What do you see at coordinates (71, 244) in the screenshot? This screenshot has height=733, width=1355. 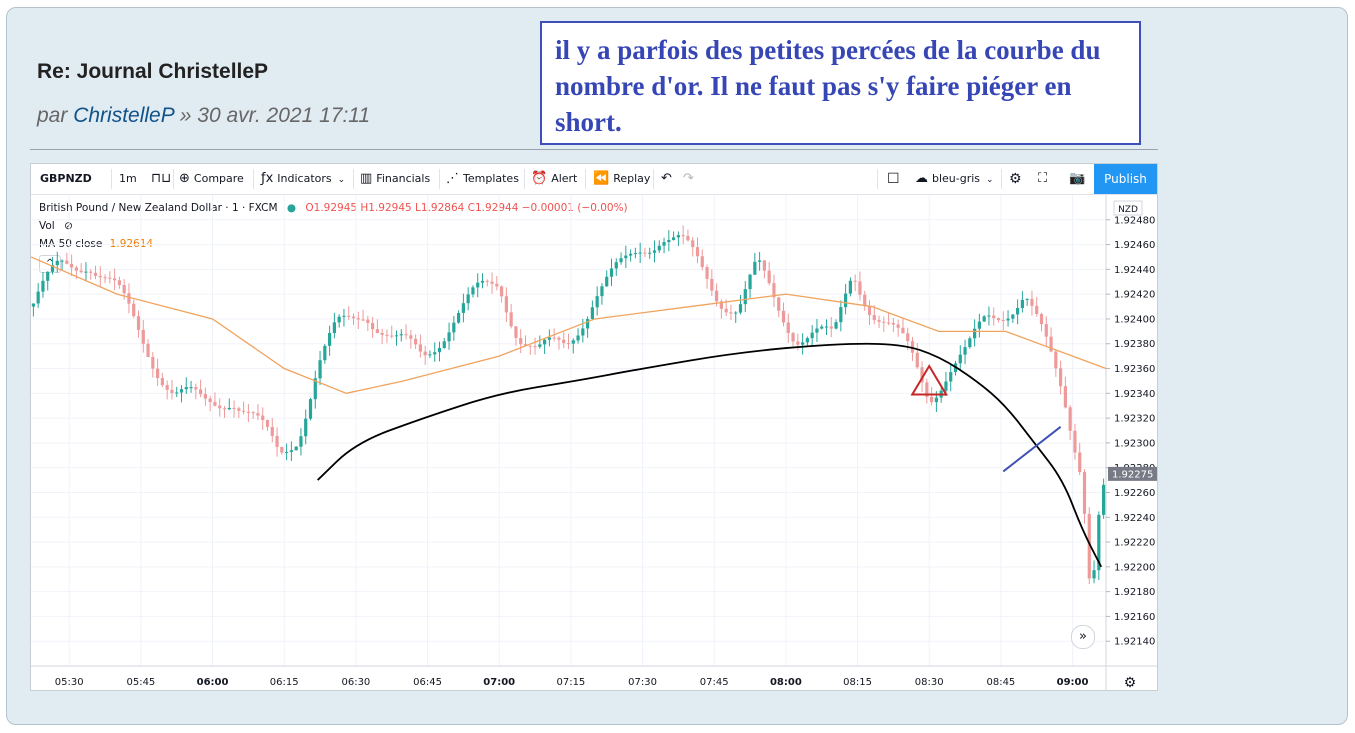 I see `ma-label: MA 50 close` at bounding box center [71, 244].